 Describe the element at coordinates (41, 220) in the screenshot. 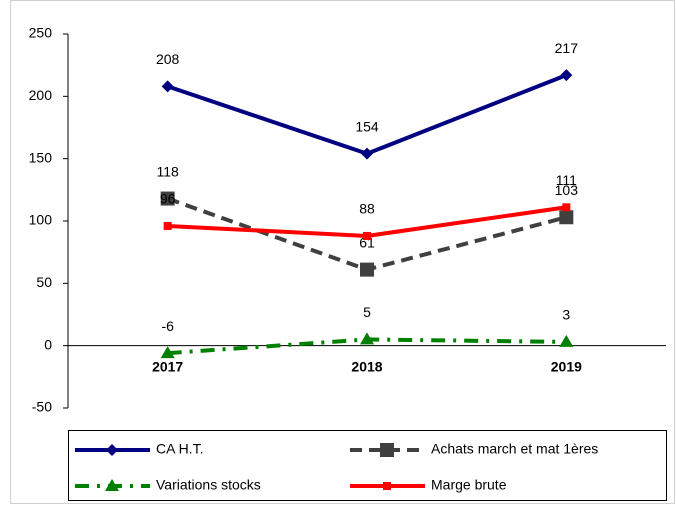

I see `y-tick-label: 100` at that location.